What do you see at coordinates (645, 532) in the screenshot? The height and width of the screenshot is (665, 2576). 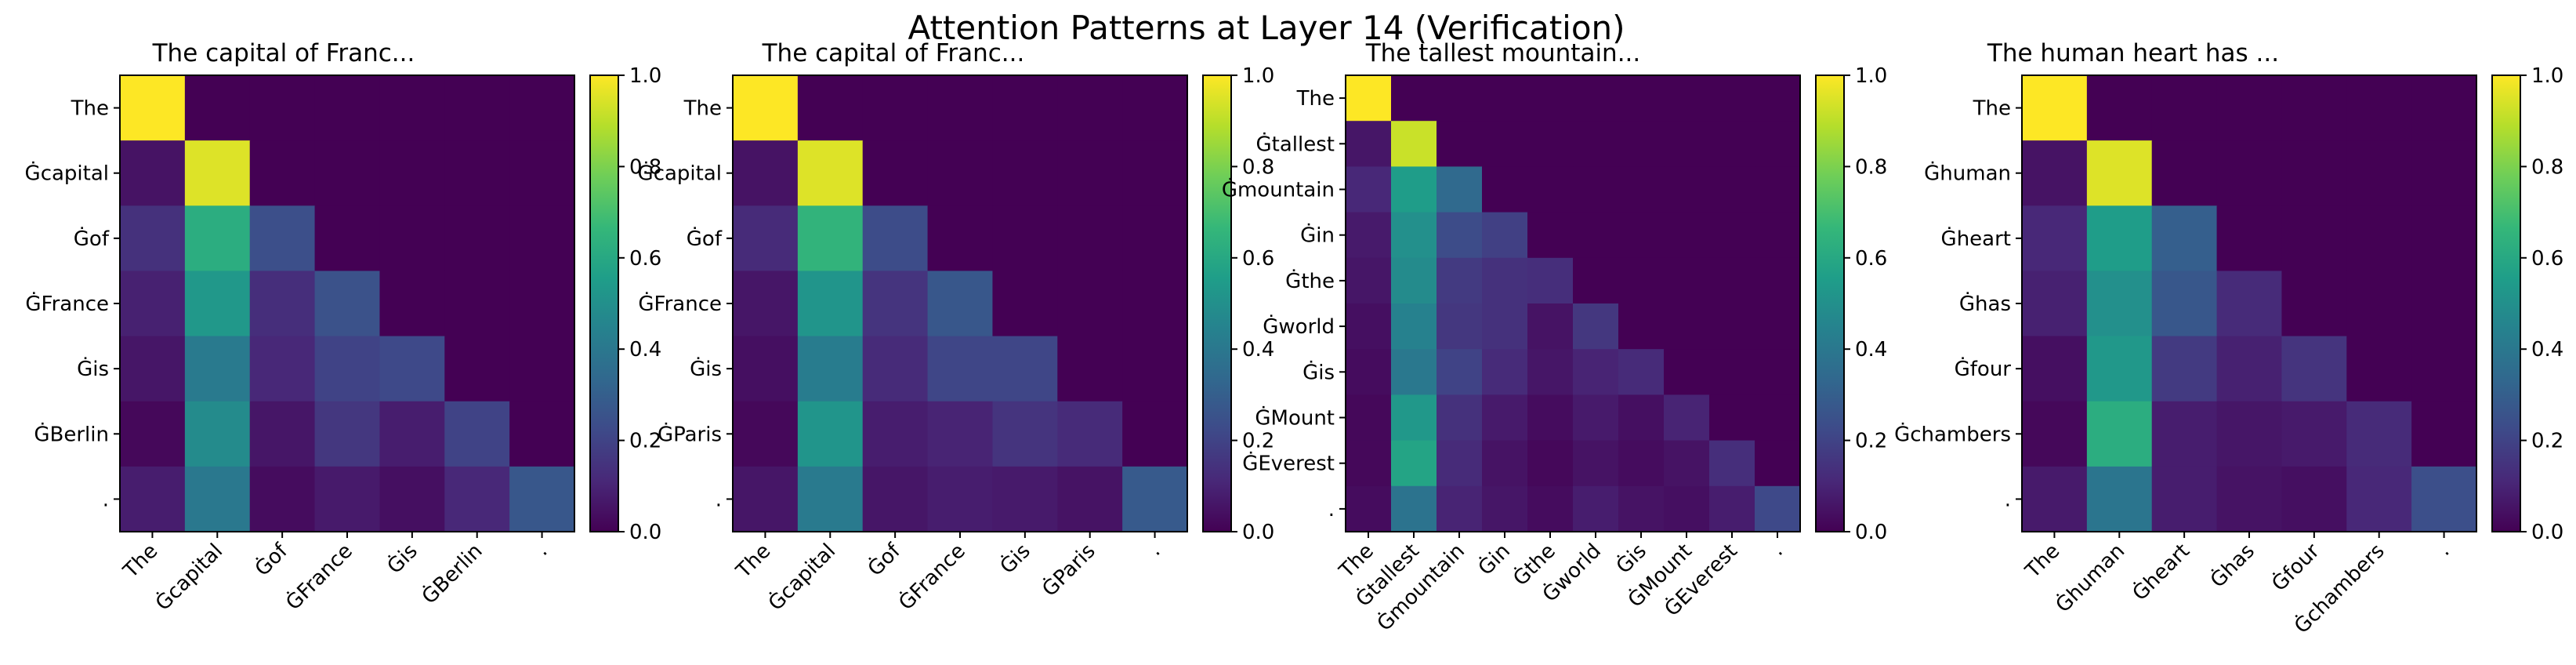 I see `colorbar-tick-label: 0.0` at bounding box center [645, 532].